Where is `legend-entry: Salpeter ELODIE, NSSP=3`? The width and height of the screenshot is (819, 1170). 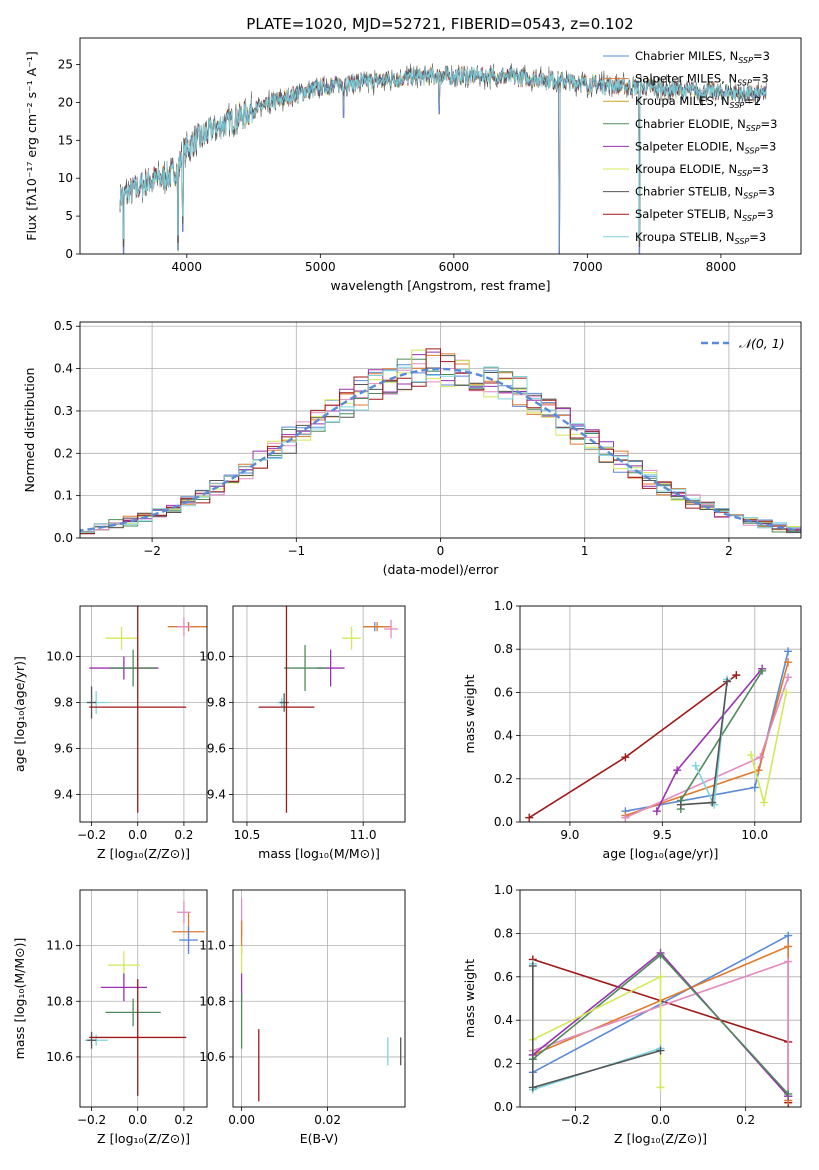
legend-entry: Salpeter ELODIE, NSSP=3 is located at coordinates (705, 147).